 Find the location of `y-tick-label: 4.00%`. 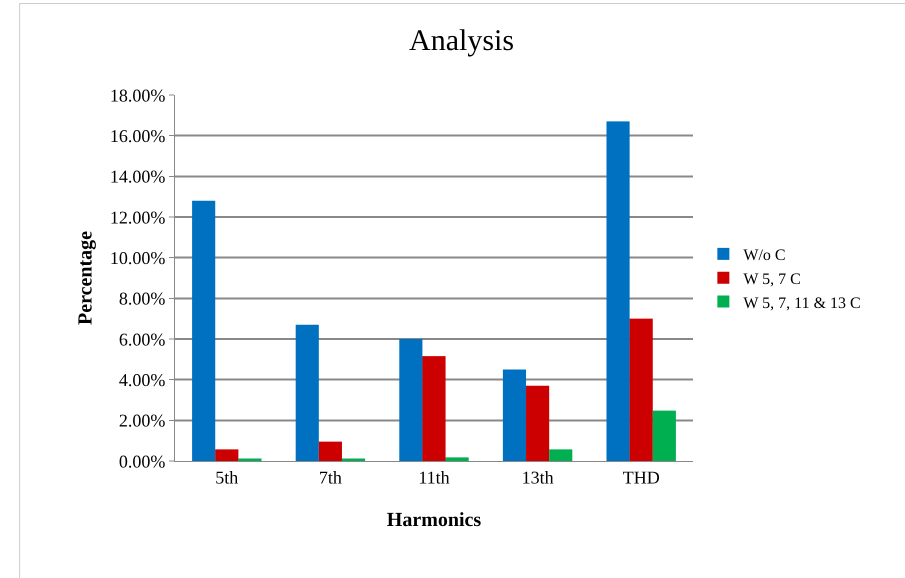

y-tick-label: 4.00% is located at coordinates (142, 380).